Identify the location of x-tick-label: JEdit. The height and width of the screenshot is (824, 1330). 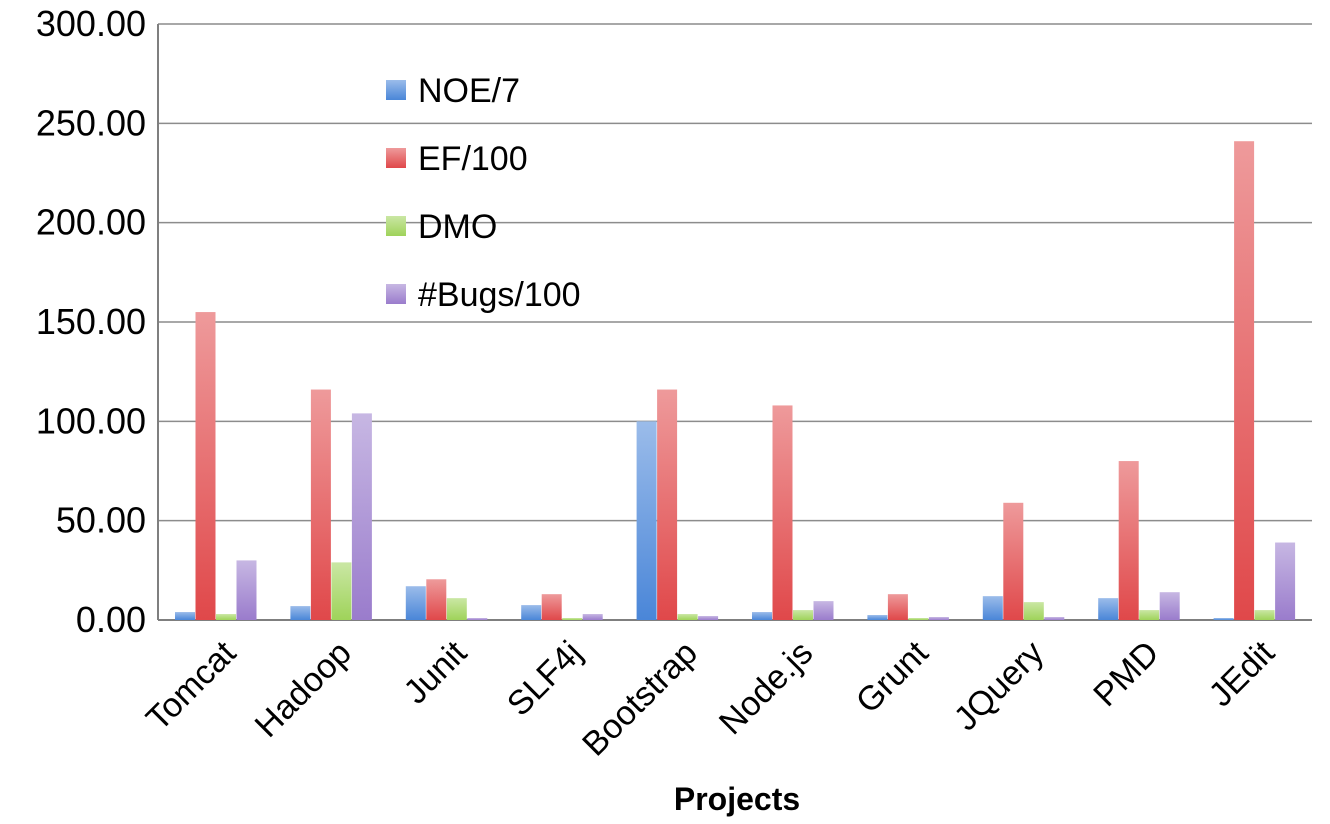
(1242, 673).